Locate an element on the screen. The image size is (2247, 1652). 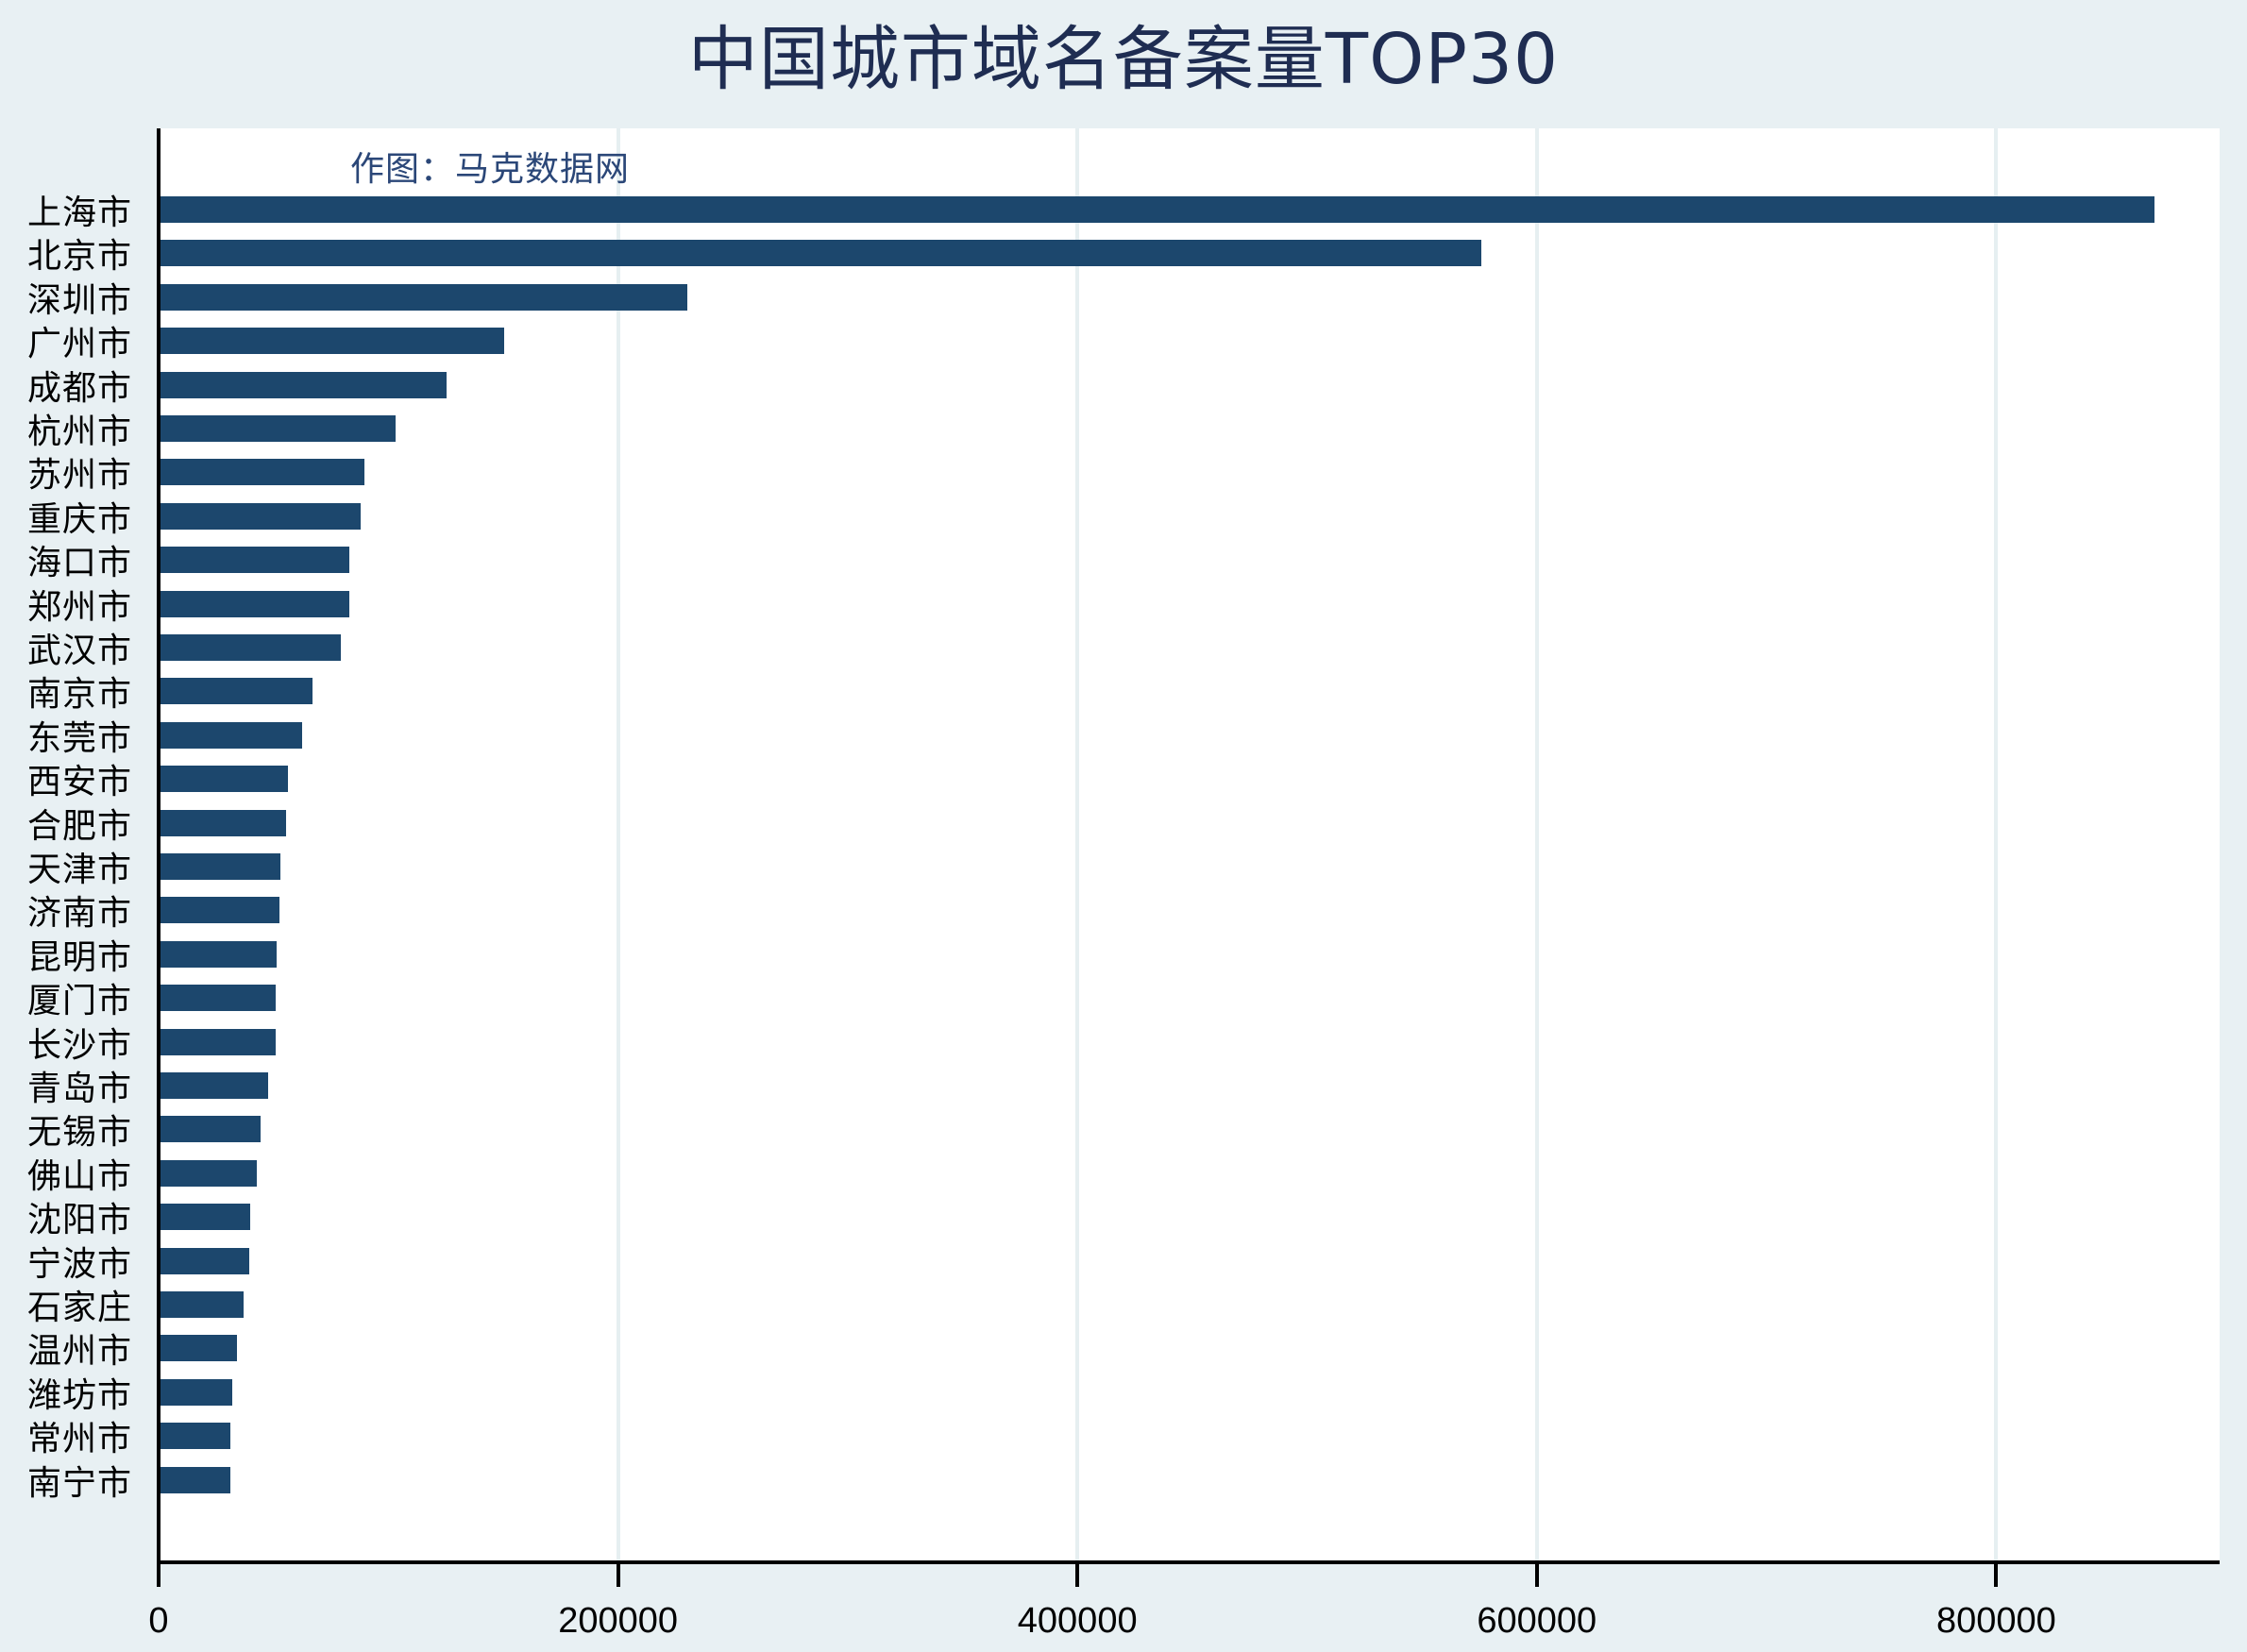
y-tick-label: 潍坊市 is located at coordinates (79, 1395).